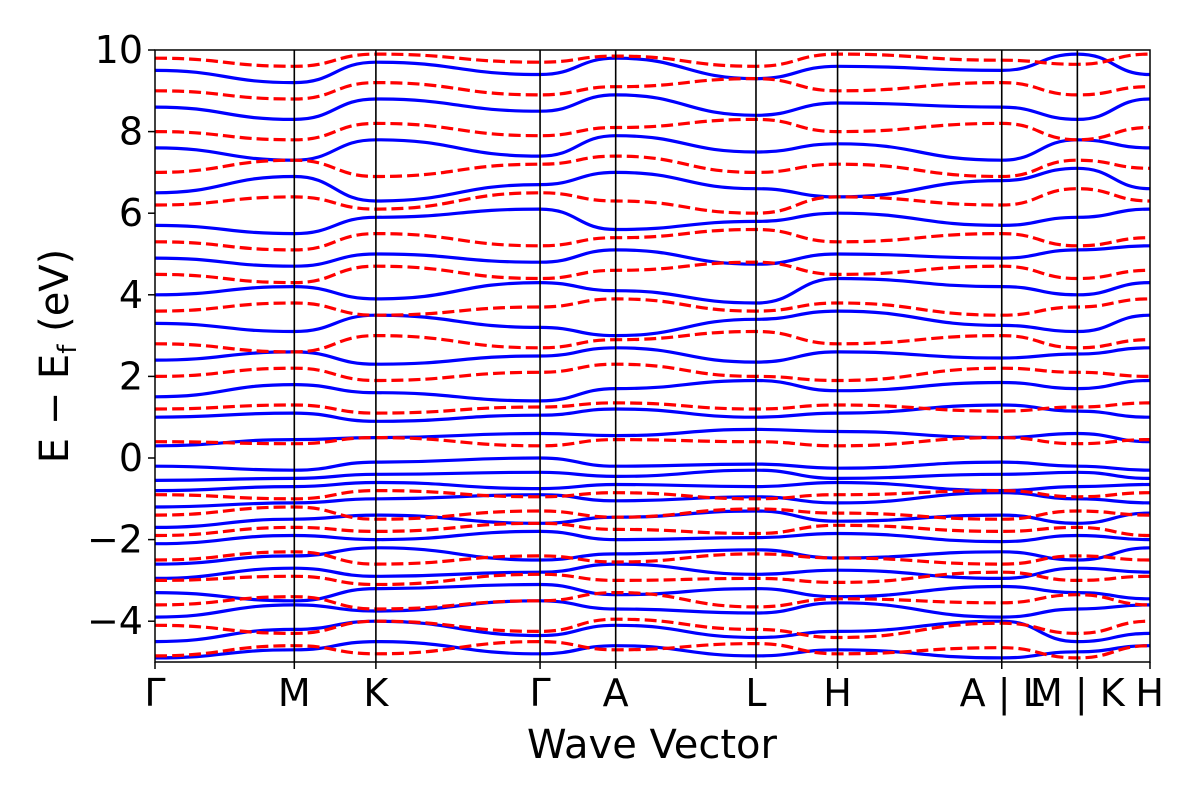 This screenshot has height=800, width=1200. Describe the element at coordinates (131, 458) in the screenshot. I see `y-tick-label: 0` at that location.